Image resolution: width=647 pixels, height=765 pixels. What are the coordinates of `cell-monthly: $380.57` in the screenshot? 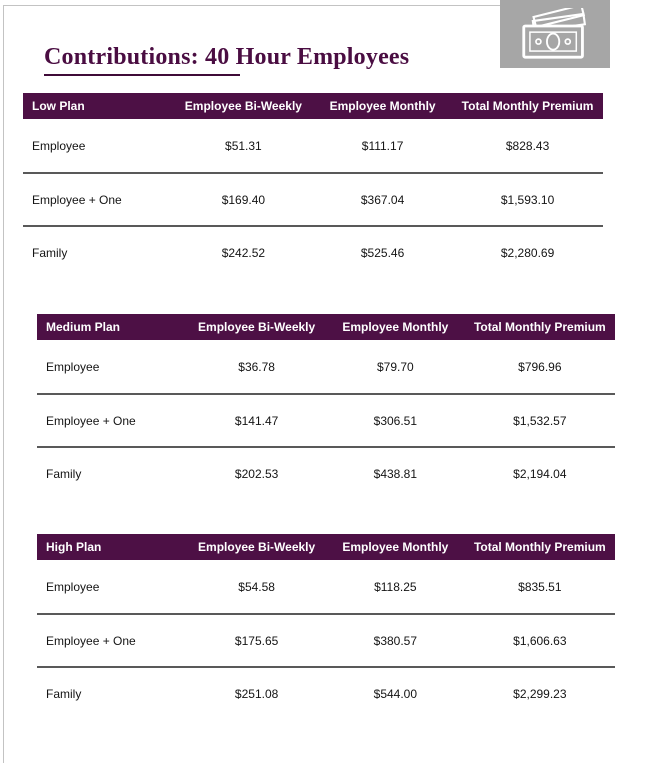 It's located at (395, 640).